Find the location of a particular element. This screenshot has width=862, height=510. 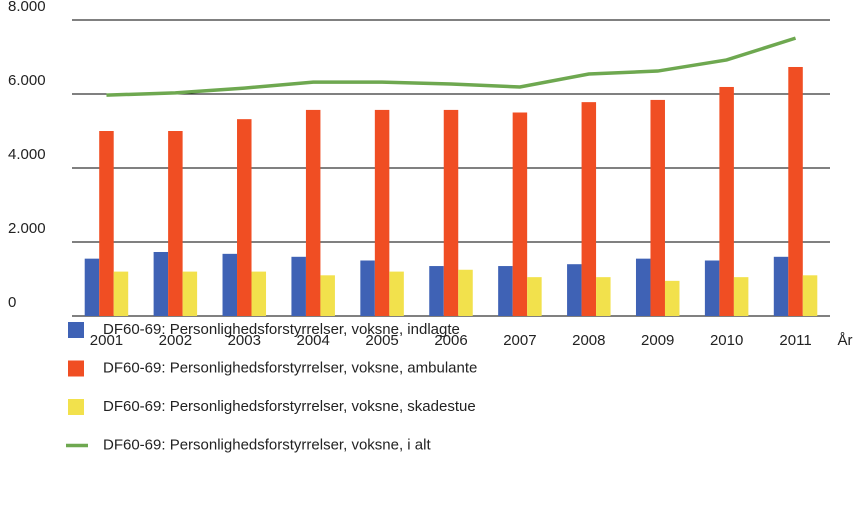

x-tick-label: 2003 is located at coordinates (244, 340).